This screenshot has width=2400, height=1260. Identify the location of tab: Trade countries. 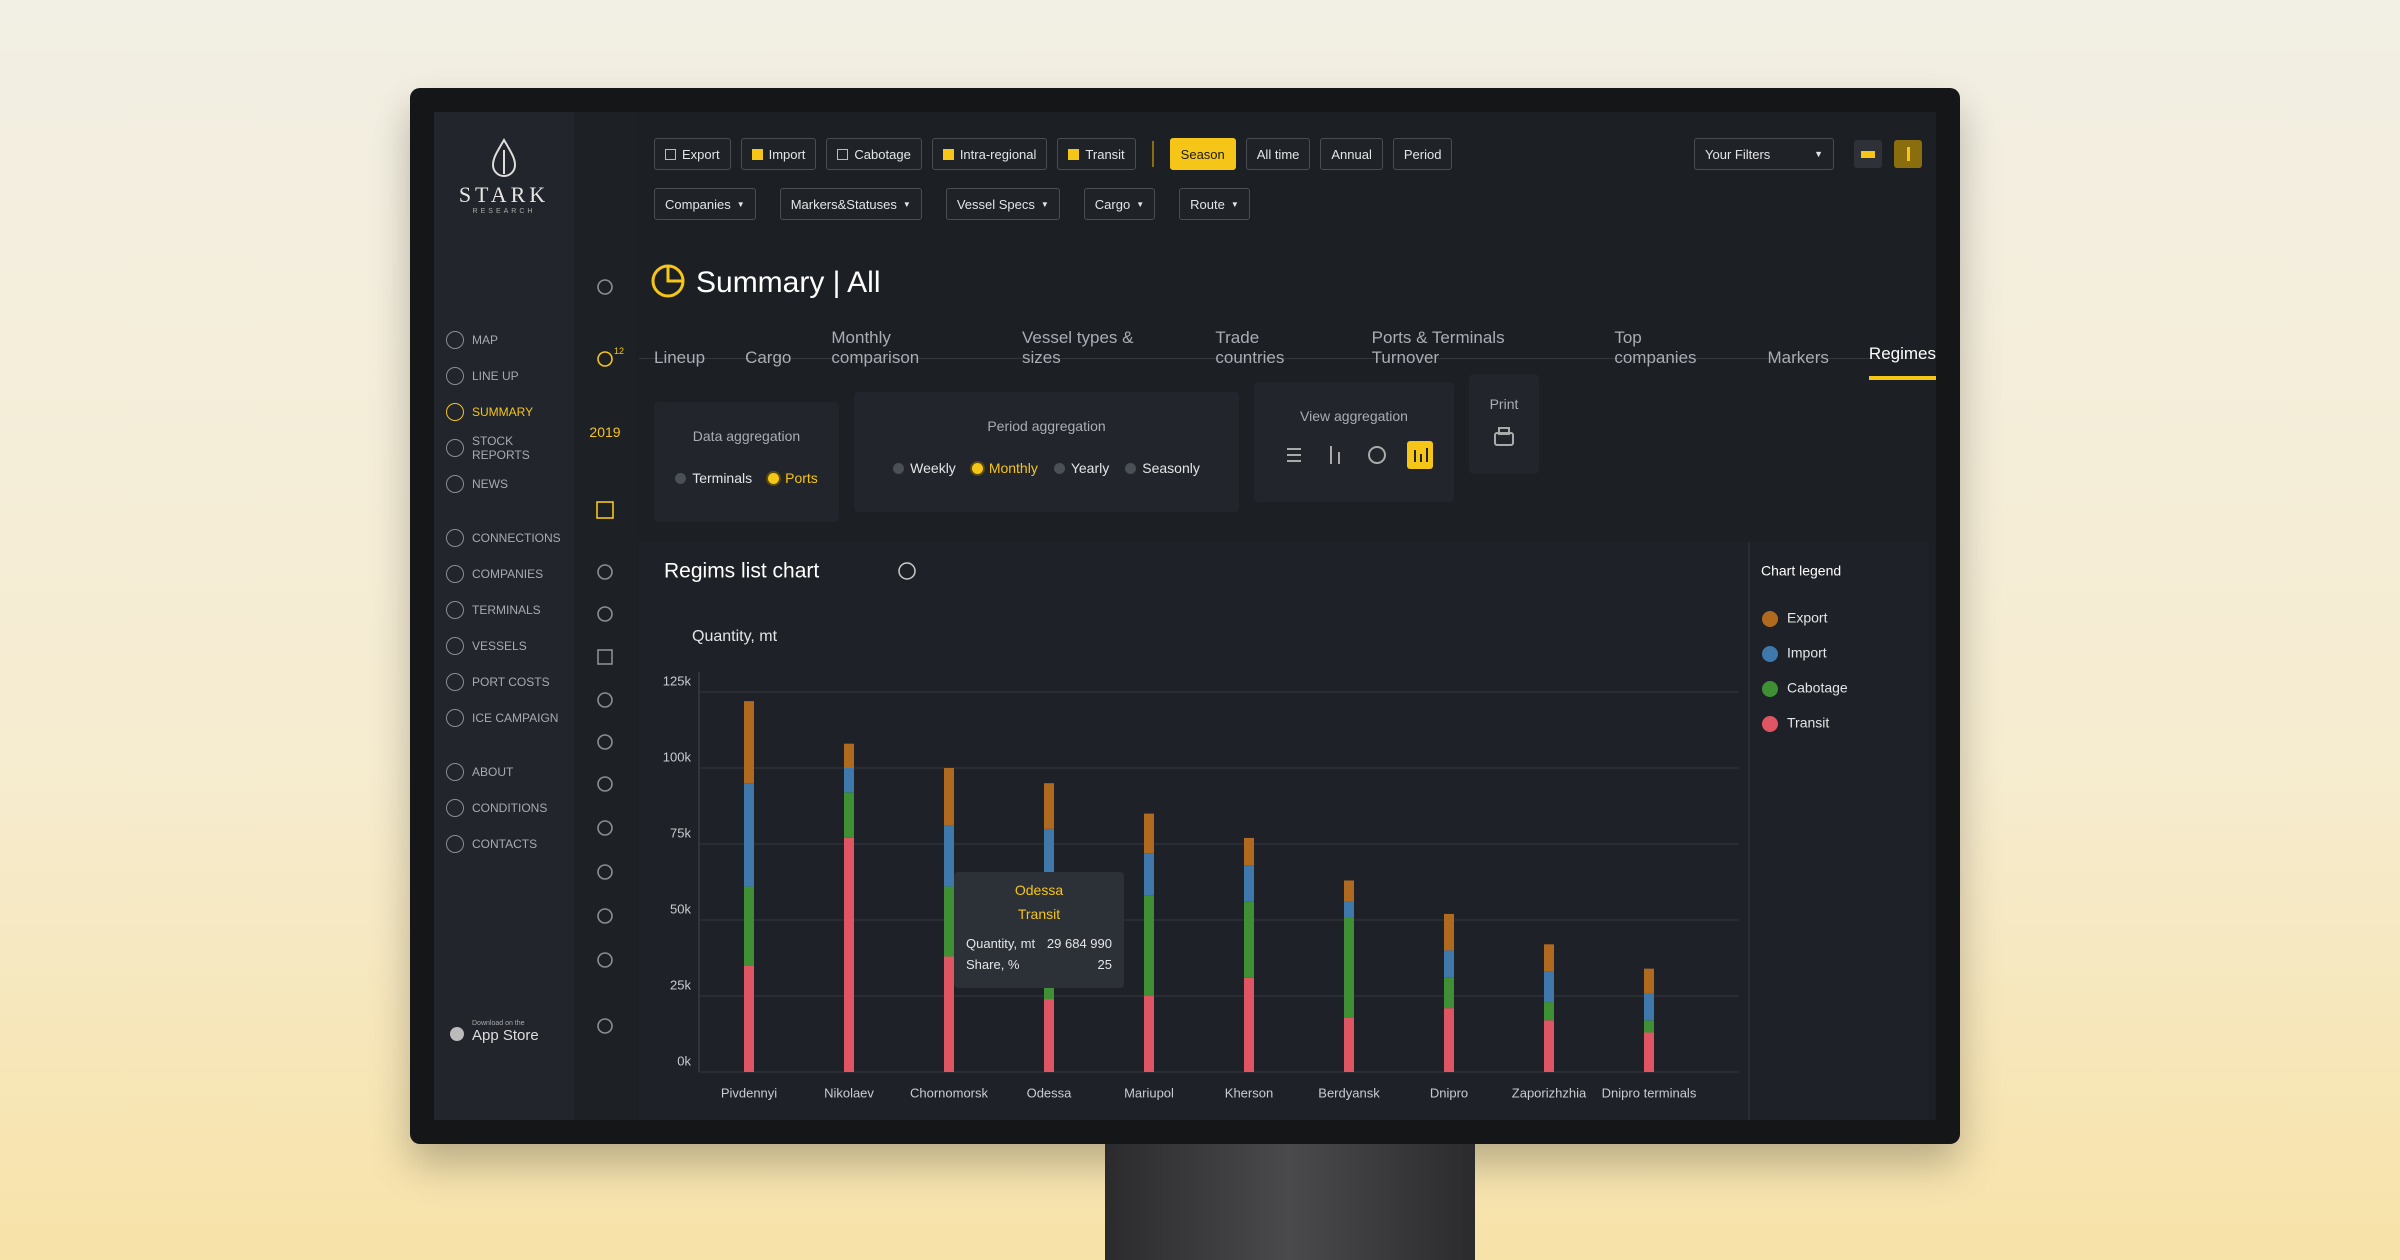
(1250, 347).